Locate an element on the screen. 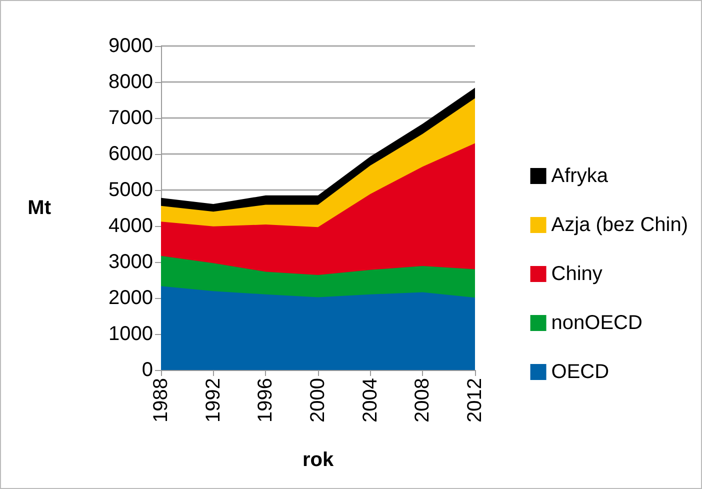 The width and height of the screenshot is (702, 489). x-tick-label: 2008 is located at coordinates (423, 400).